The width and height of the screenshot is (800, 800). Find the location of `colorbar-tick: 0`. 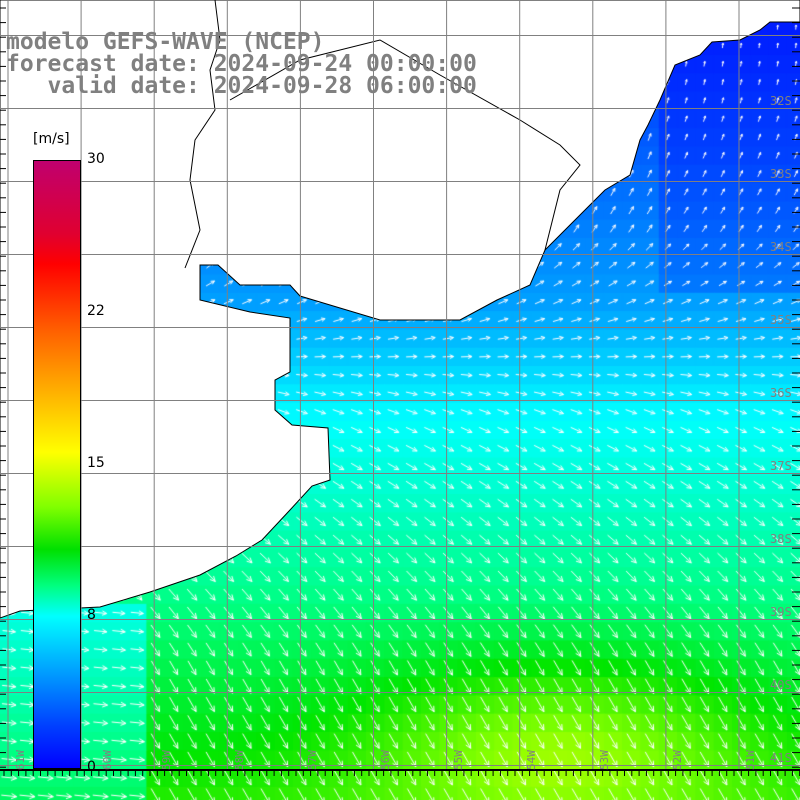

colorbar-tick: 0 is located at coordinates (91, 767).